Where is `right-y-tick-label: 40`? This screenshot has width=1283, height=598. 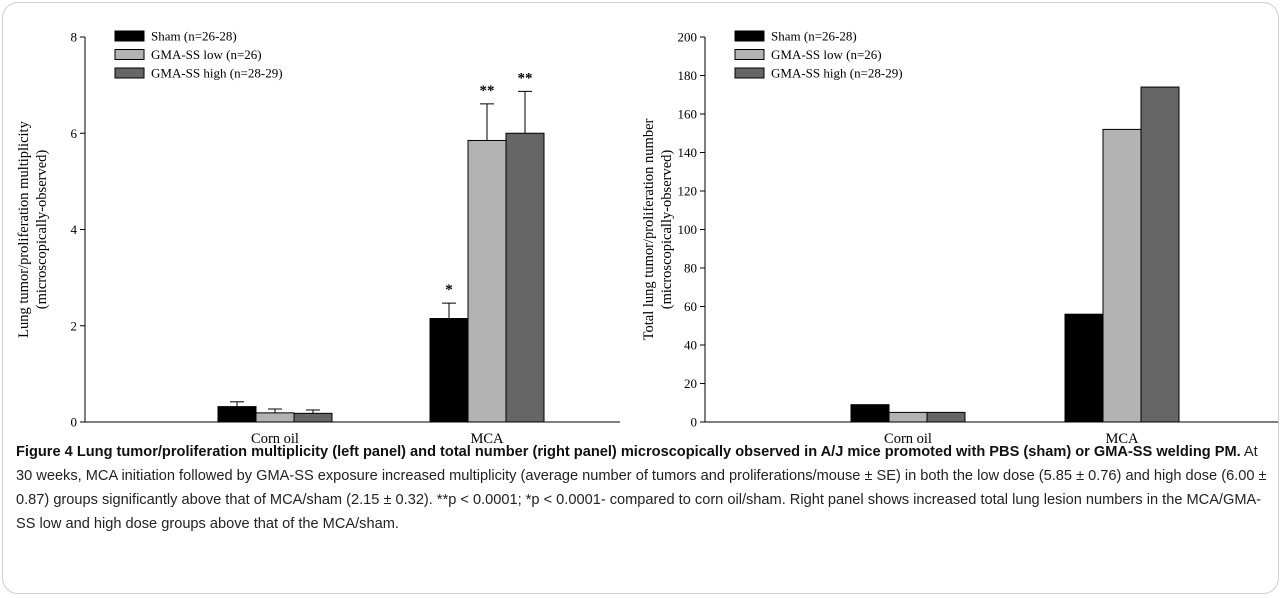
right-y-tick-label: 40 is located at coordinates (690, 345).